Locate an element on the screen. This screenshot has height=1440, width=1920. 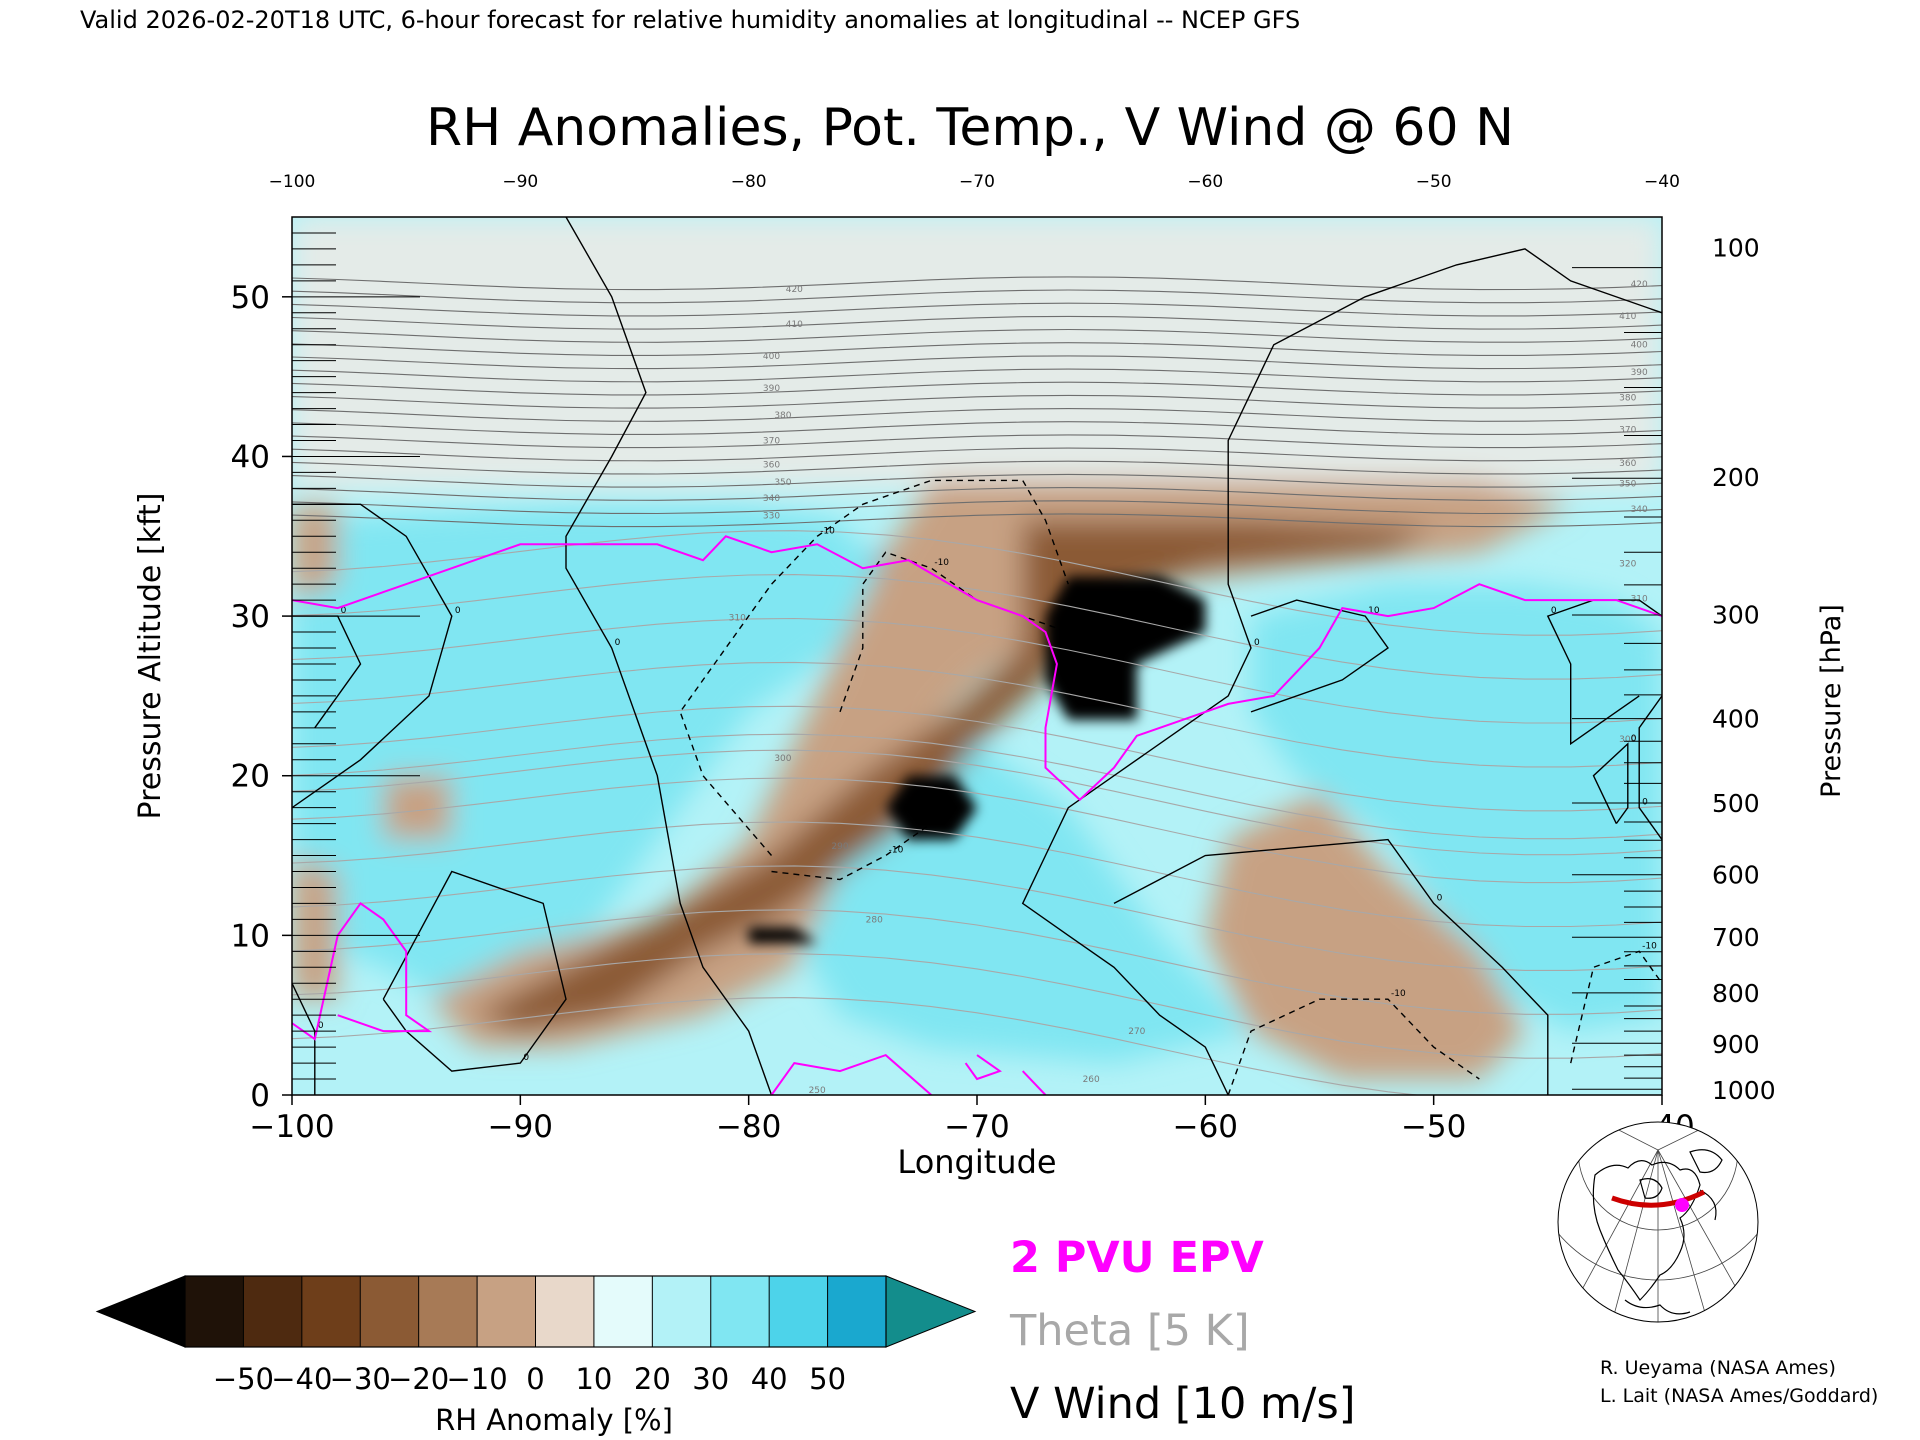
theta-contour-label: 300 is located at coordinates (782, 759).